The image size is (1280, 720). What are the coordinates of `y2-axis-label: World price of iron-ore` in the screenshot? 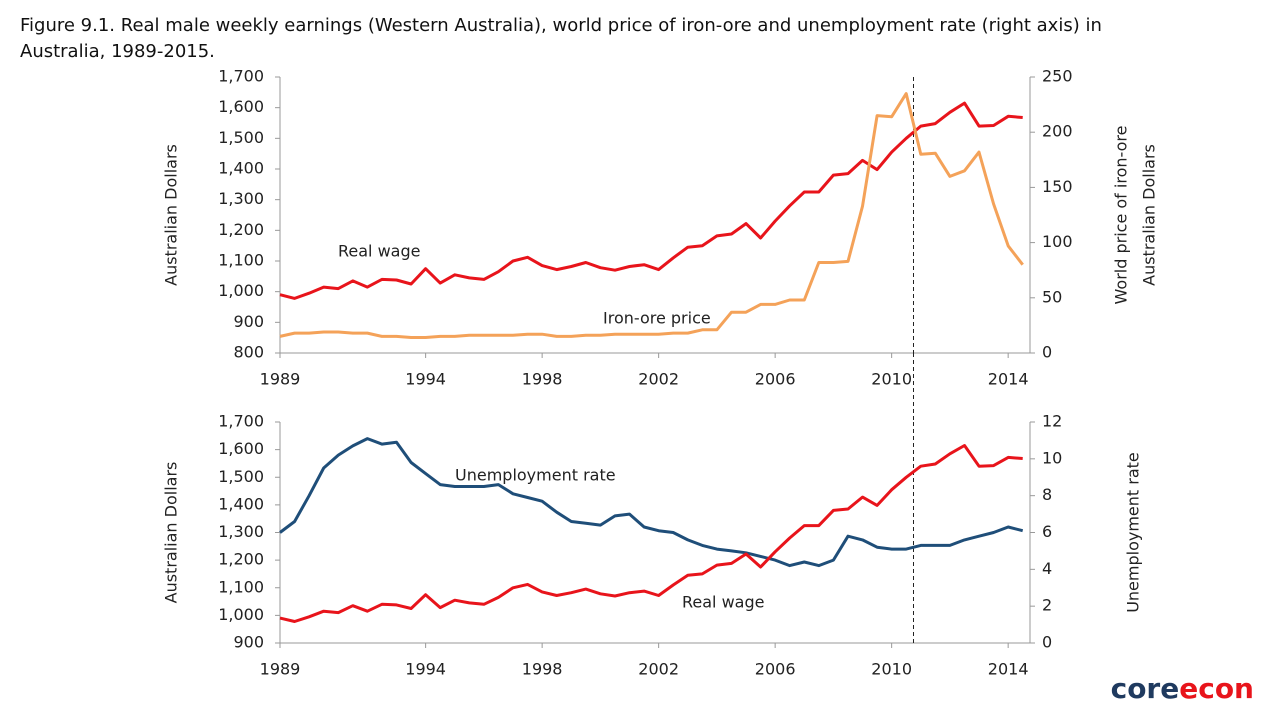 It's located at (1121, 215).